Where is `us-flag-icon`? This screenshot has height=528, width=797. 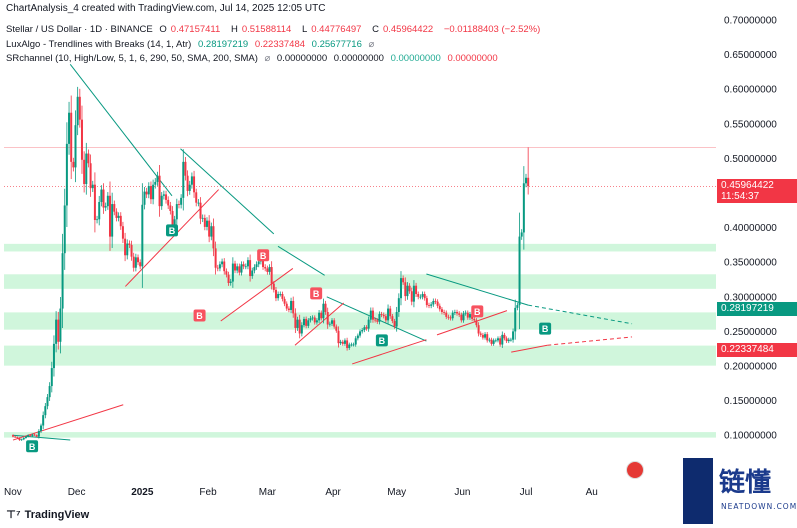
us-flag-icon is located at coordinates (635, 470).